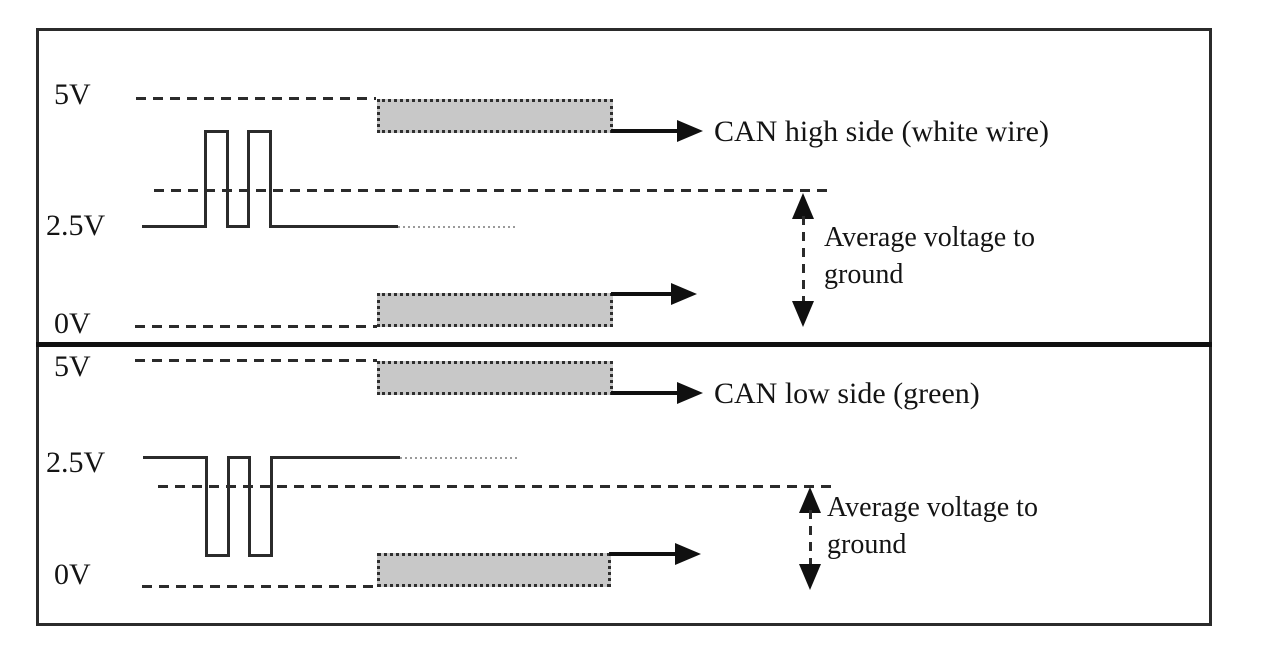 The width and height of the screenshot is (1266, 651). Describe the element at coordinates (457, 227) in the screenshot. I see `baseline-2-5v-high-faint` at that location.